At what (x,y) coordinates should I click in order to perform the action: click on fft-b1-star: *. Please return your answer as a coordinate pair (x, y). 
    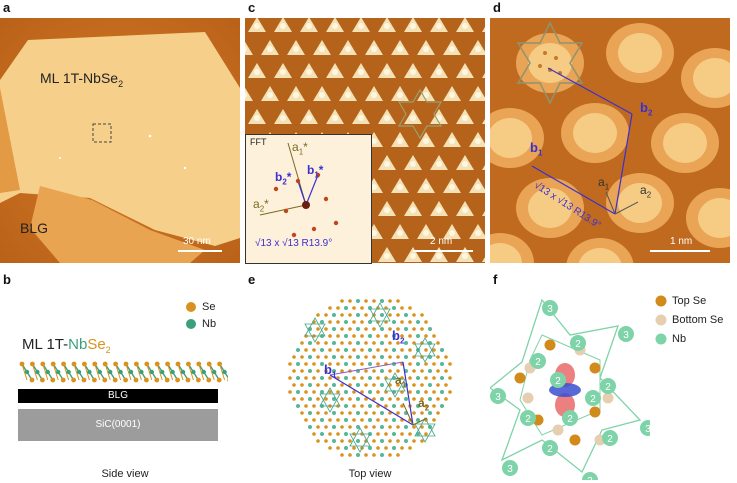
    Looking at the image, I should click on (321, 170).